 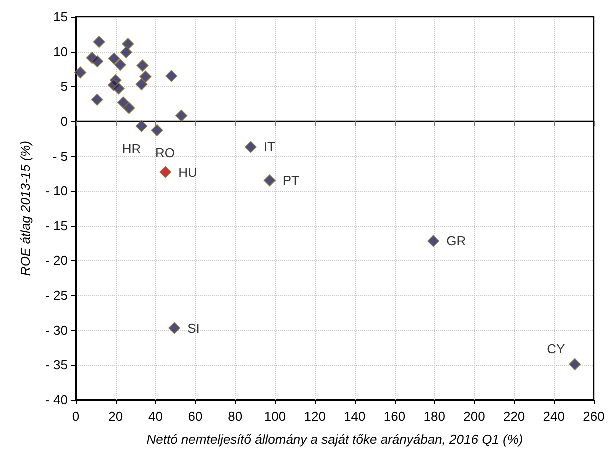 I want to click on x-tick-label: 80, so click(x=235, y=416).